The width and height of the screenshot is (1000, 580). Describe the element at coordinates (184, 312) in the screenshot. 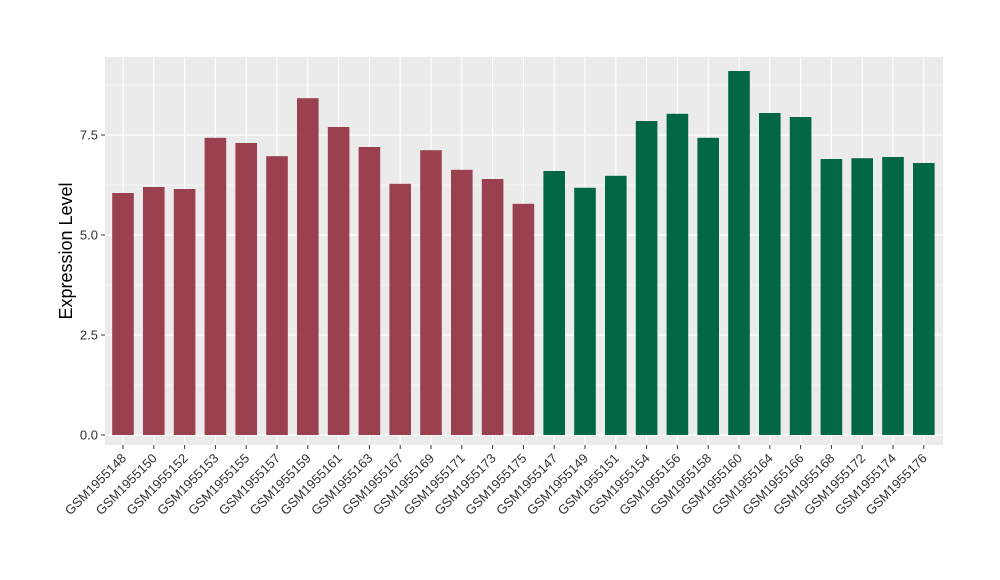

I see `bar-GSM1955152` at that location.